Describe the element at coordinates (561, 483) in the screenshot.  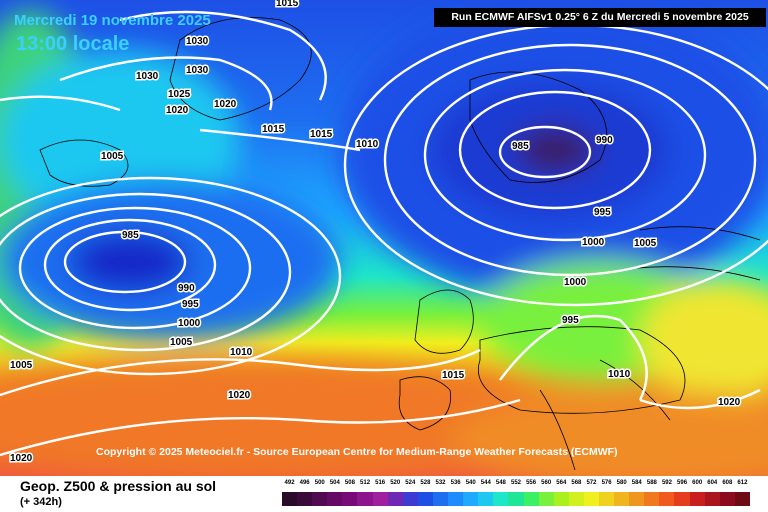
I see `scale-label: 564` at that location.